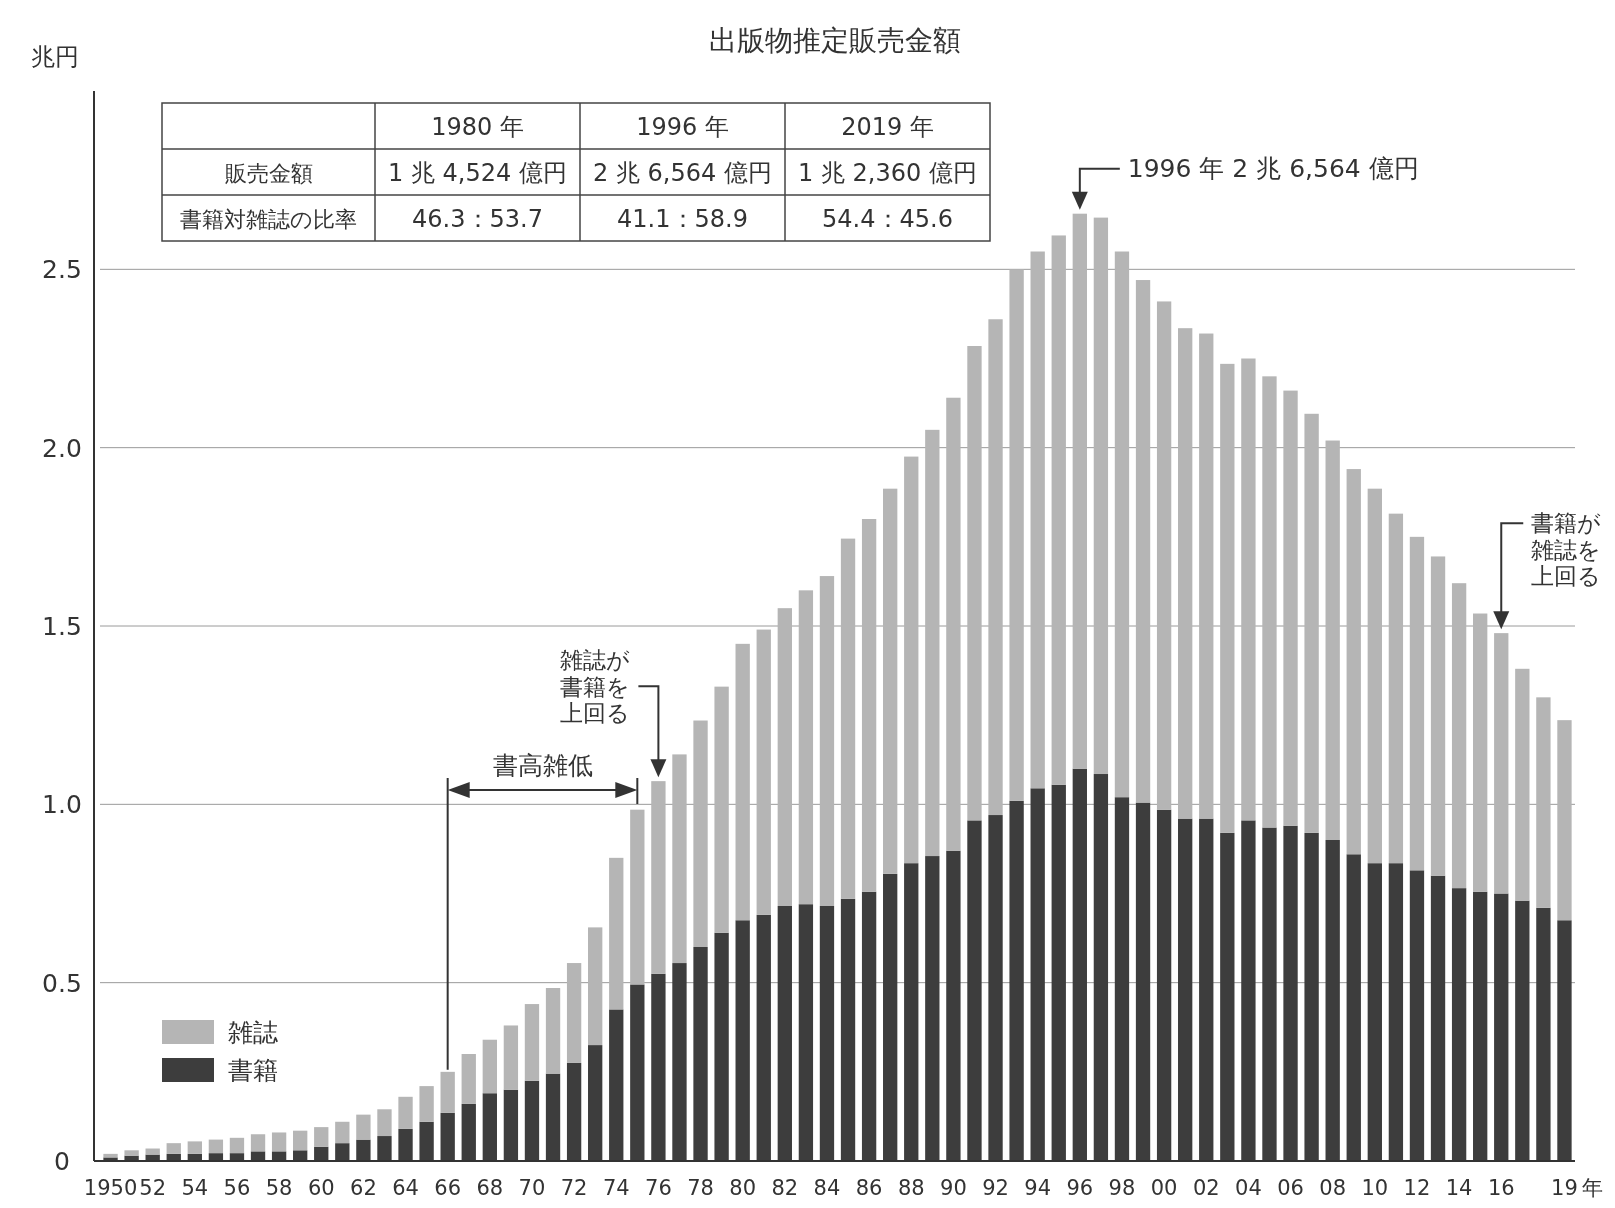 The width and height of the screenshot is (1615, 1208). I want to click on y-tick-label: 1.5, so click(62, 626).